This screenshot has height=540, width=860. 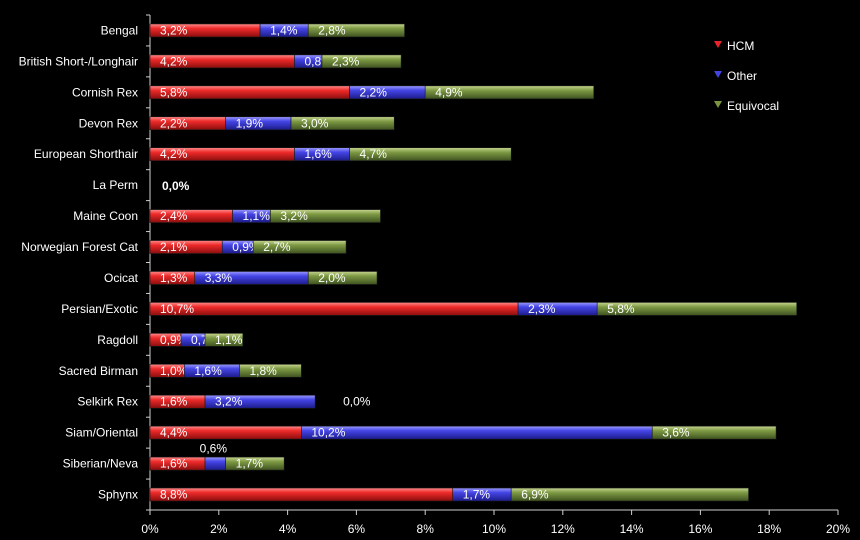 I want to click on data-label: 2,1%, so click(x=174, y=247).